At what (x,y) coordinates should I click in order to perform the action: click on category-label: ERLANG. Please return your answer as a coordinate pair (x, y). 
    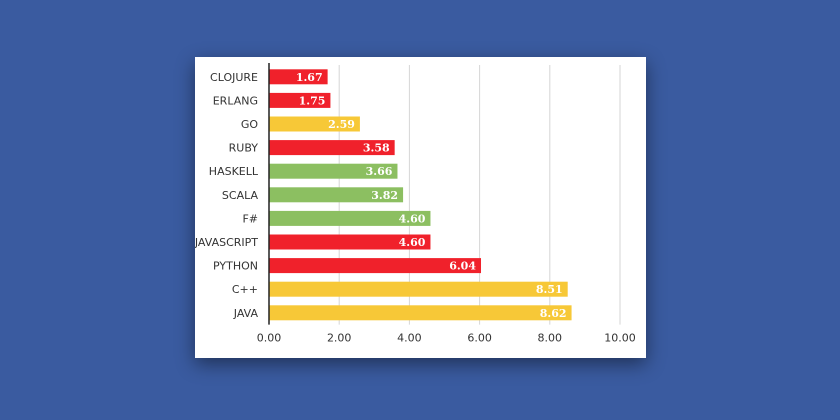
    Looking at the image, I should click on (235, 100).